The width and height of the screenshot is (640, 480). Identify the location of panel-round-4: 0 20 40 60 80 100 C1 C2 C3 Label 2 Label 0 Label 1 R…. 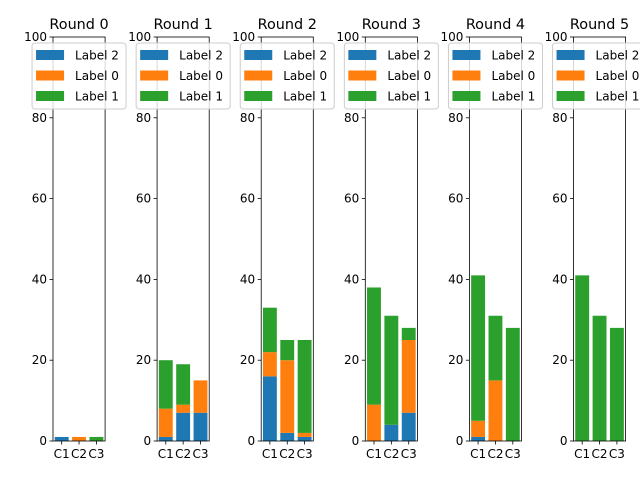
(491, 239).